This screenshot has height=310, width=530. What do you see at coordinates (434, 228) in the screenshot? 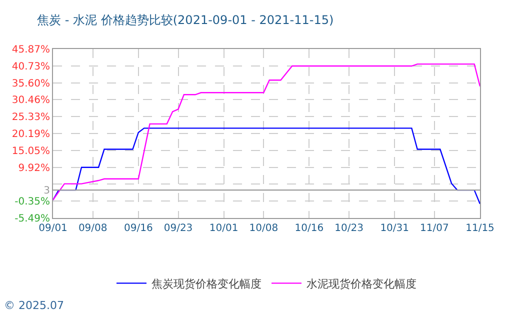
I see `x-tick-label: 11/07` at bounding box center [434, 228].